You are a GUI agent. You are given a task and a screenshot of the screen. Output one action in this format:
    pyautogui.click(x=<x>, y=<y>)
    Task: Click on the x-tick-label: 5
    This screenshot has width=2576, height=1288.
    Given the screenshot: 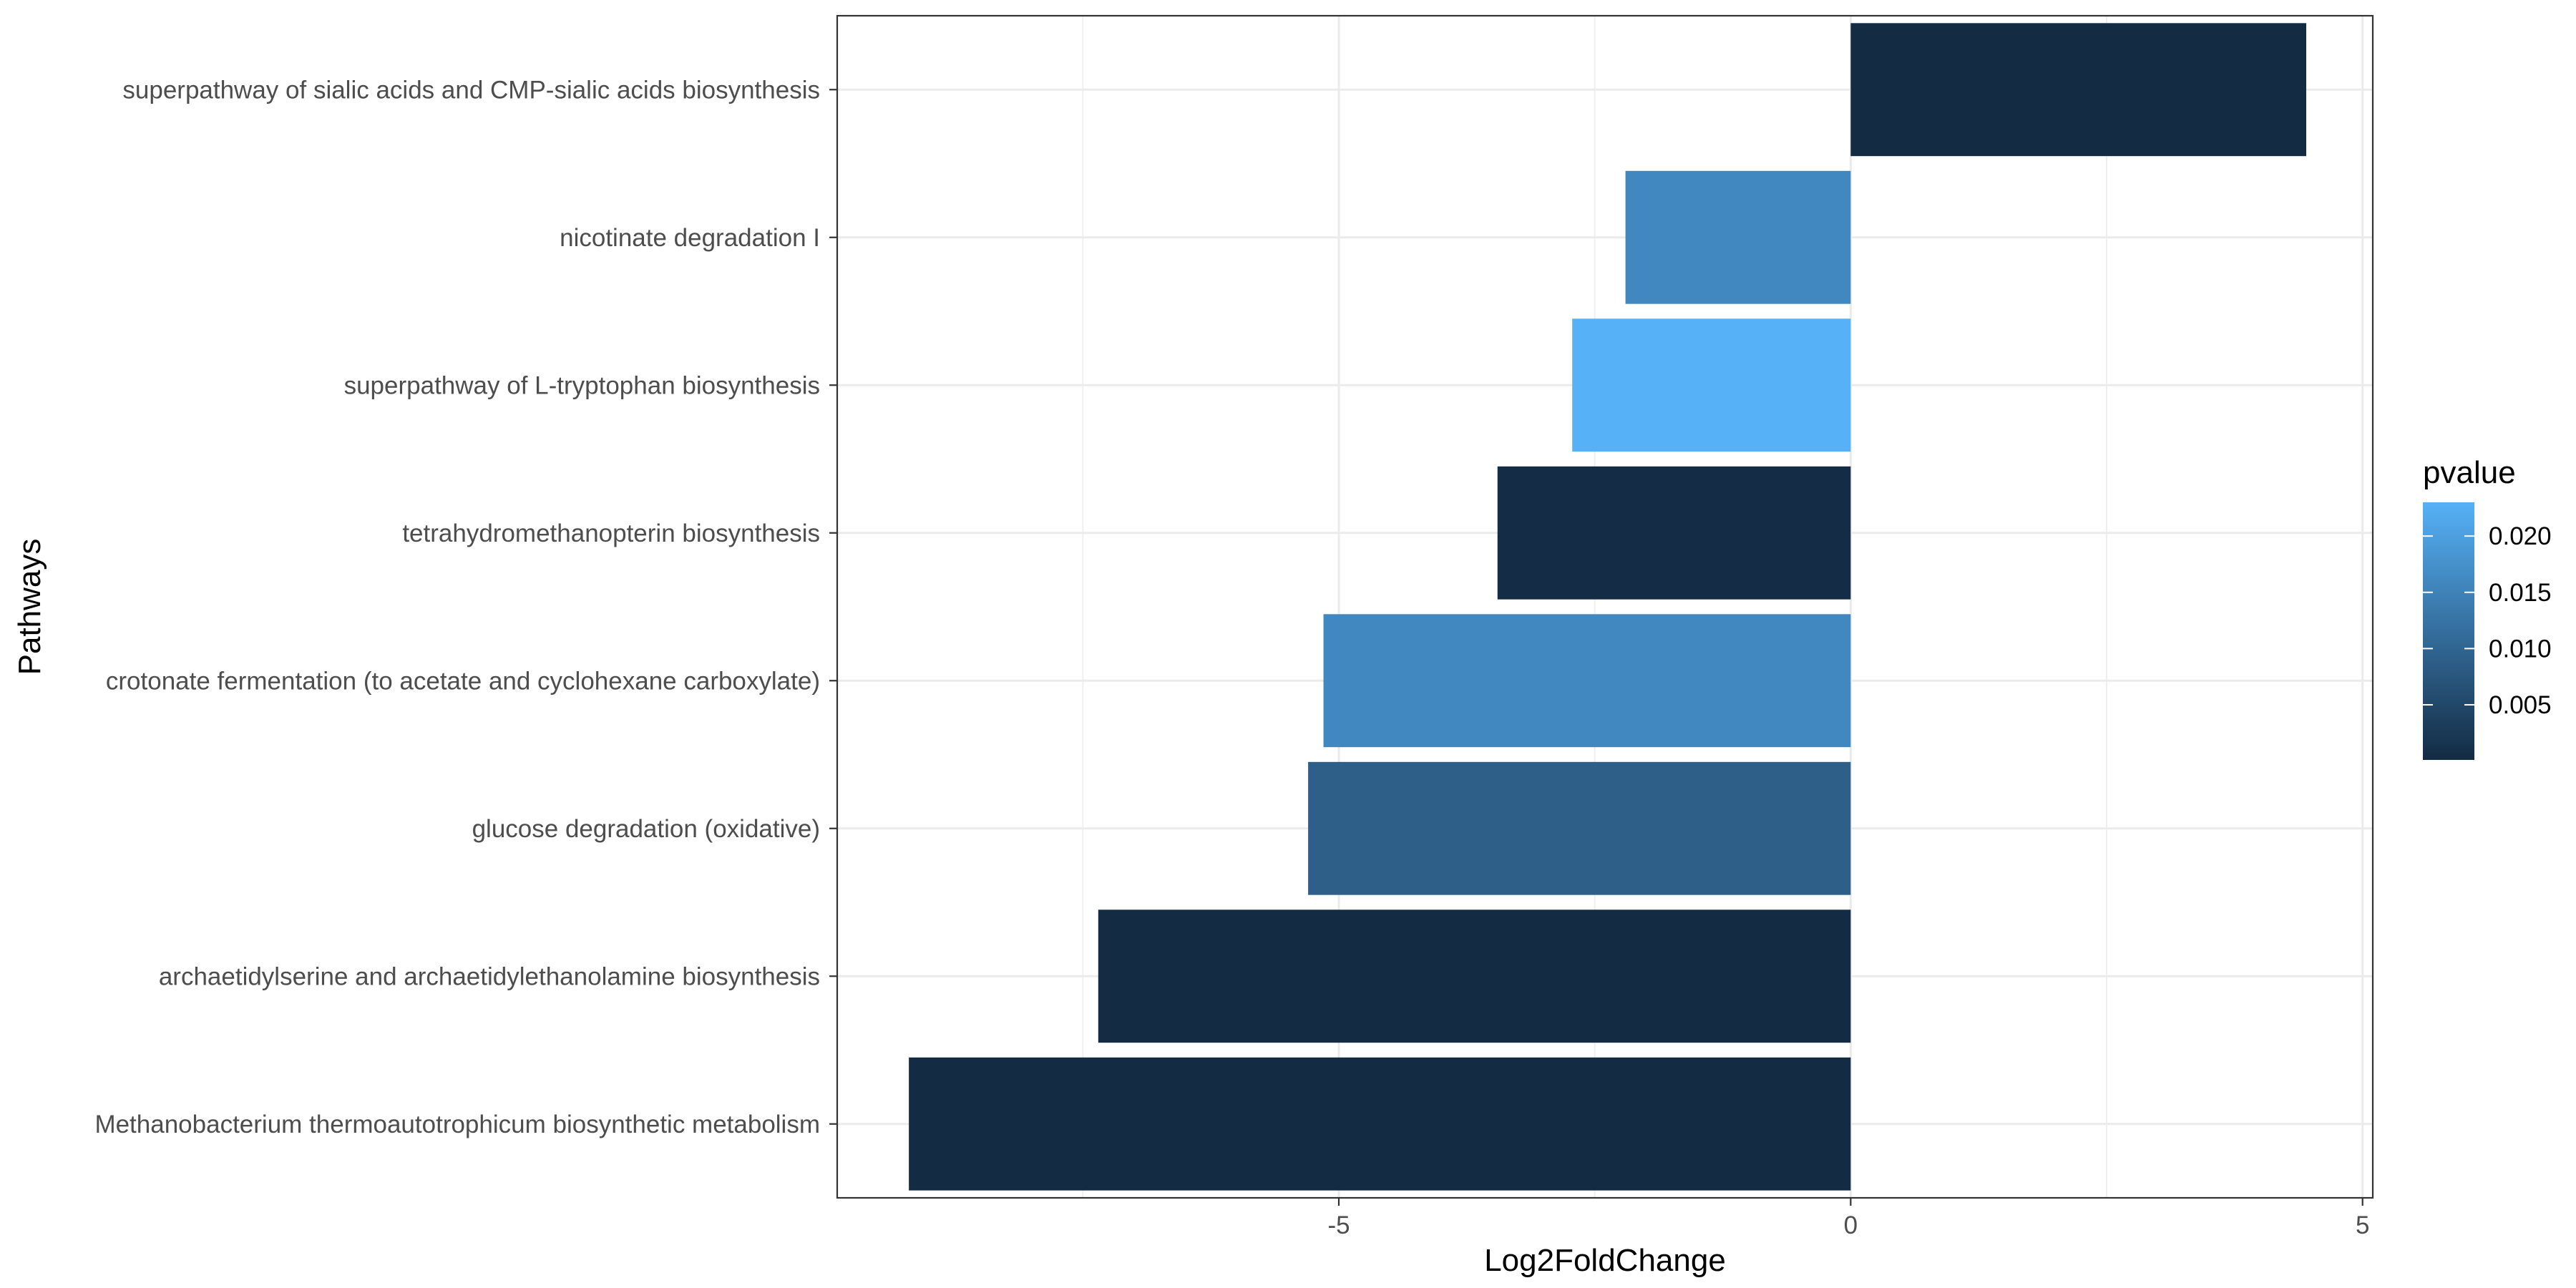 What is the action you would take?
    pyautogui.click(x=2362, y=1225)
    